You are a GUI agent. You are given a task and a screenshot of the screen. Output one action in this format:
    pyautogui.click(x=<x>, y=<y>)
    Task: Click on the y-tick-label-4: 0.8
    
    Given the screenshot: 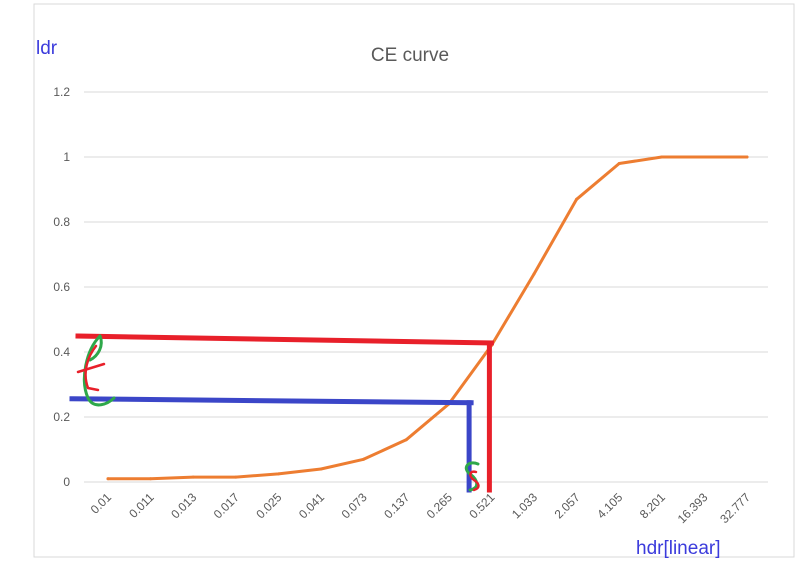 What is the action you would take?
    pyautogui.click(x=61, y=222)
    